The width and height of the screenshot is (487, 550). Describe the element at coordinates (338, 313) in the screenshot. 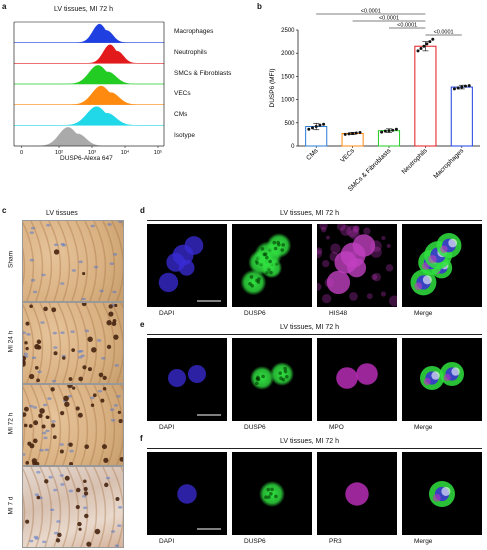

I see `fluorescence-label: HIS48` at that location.